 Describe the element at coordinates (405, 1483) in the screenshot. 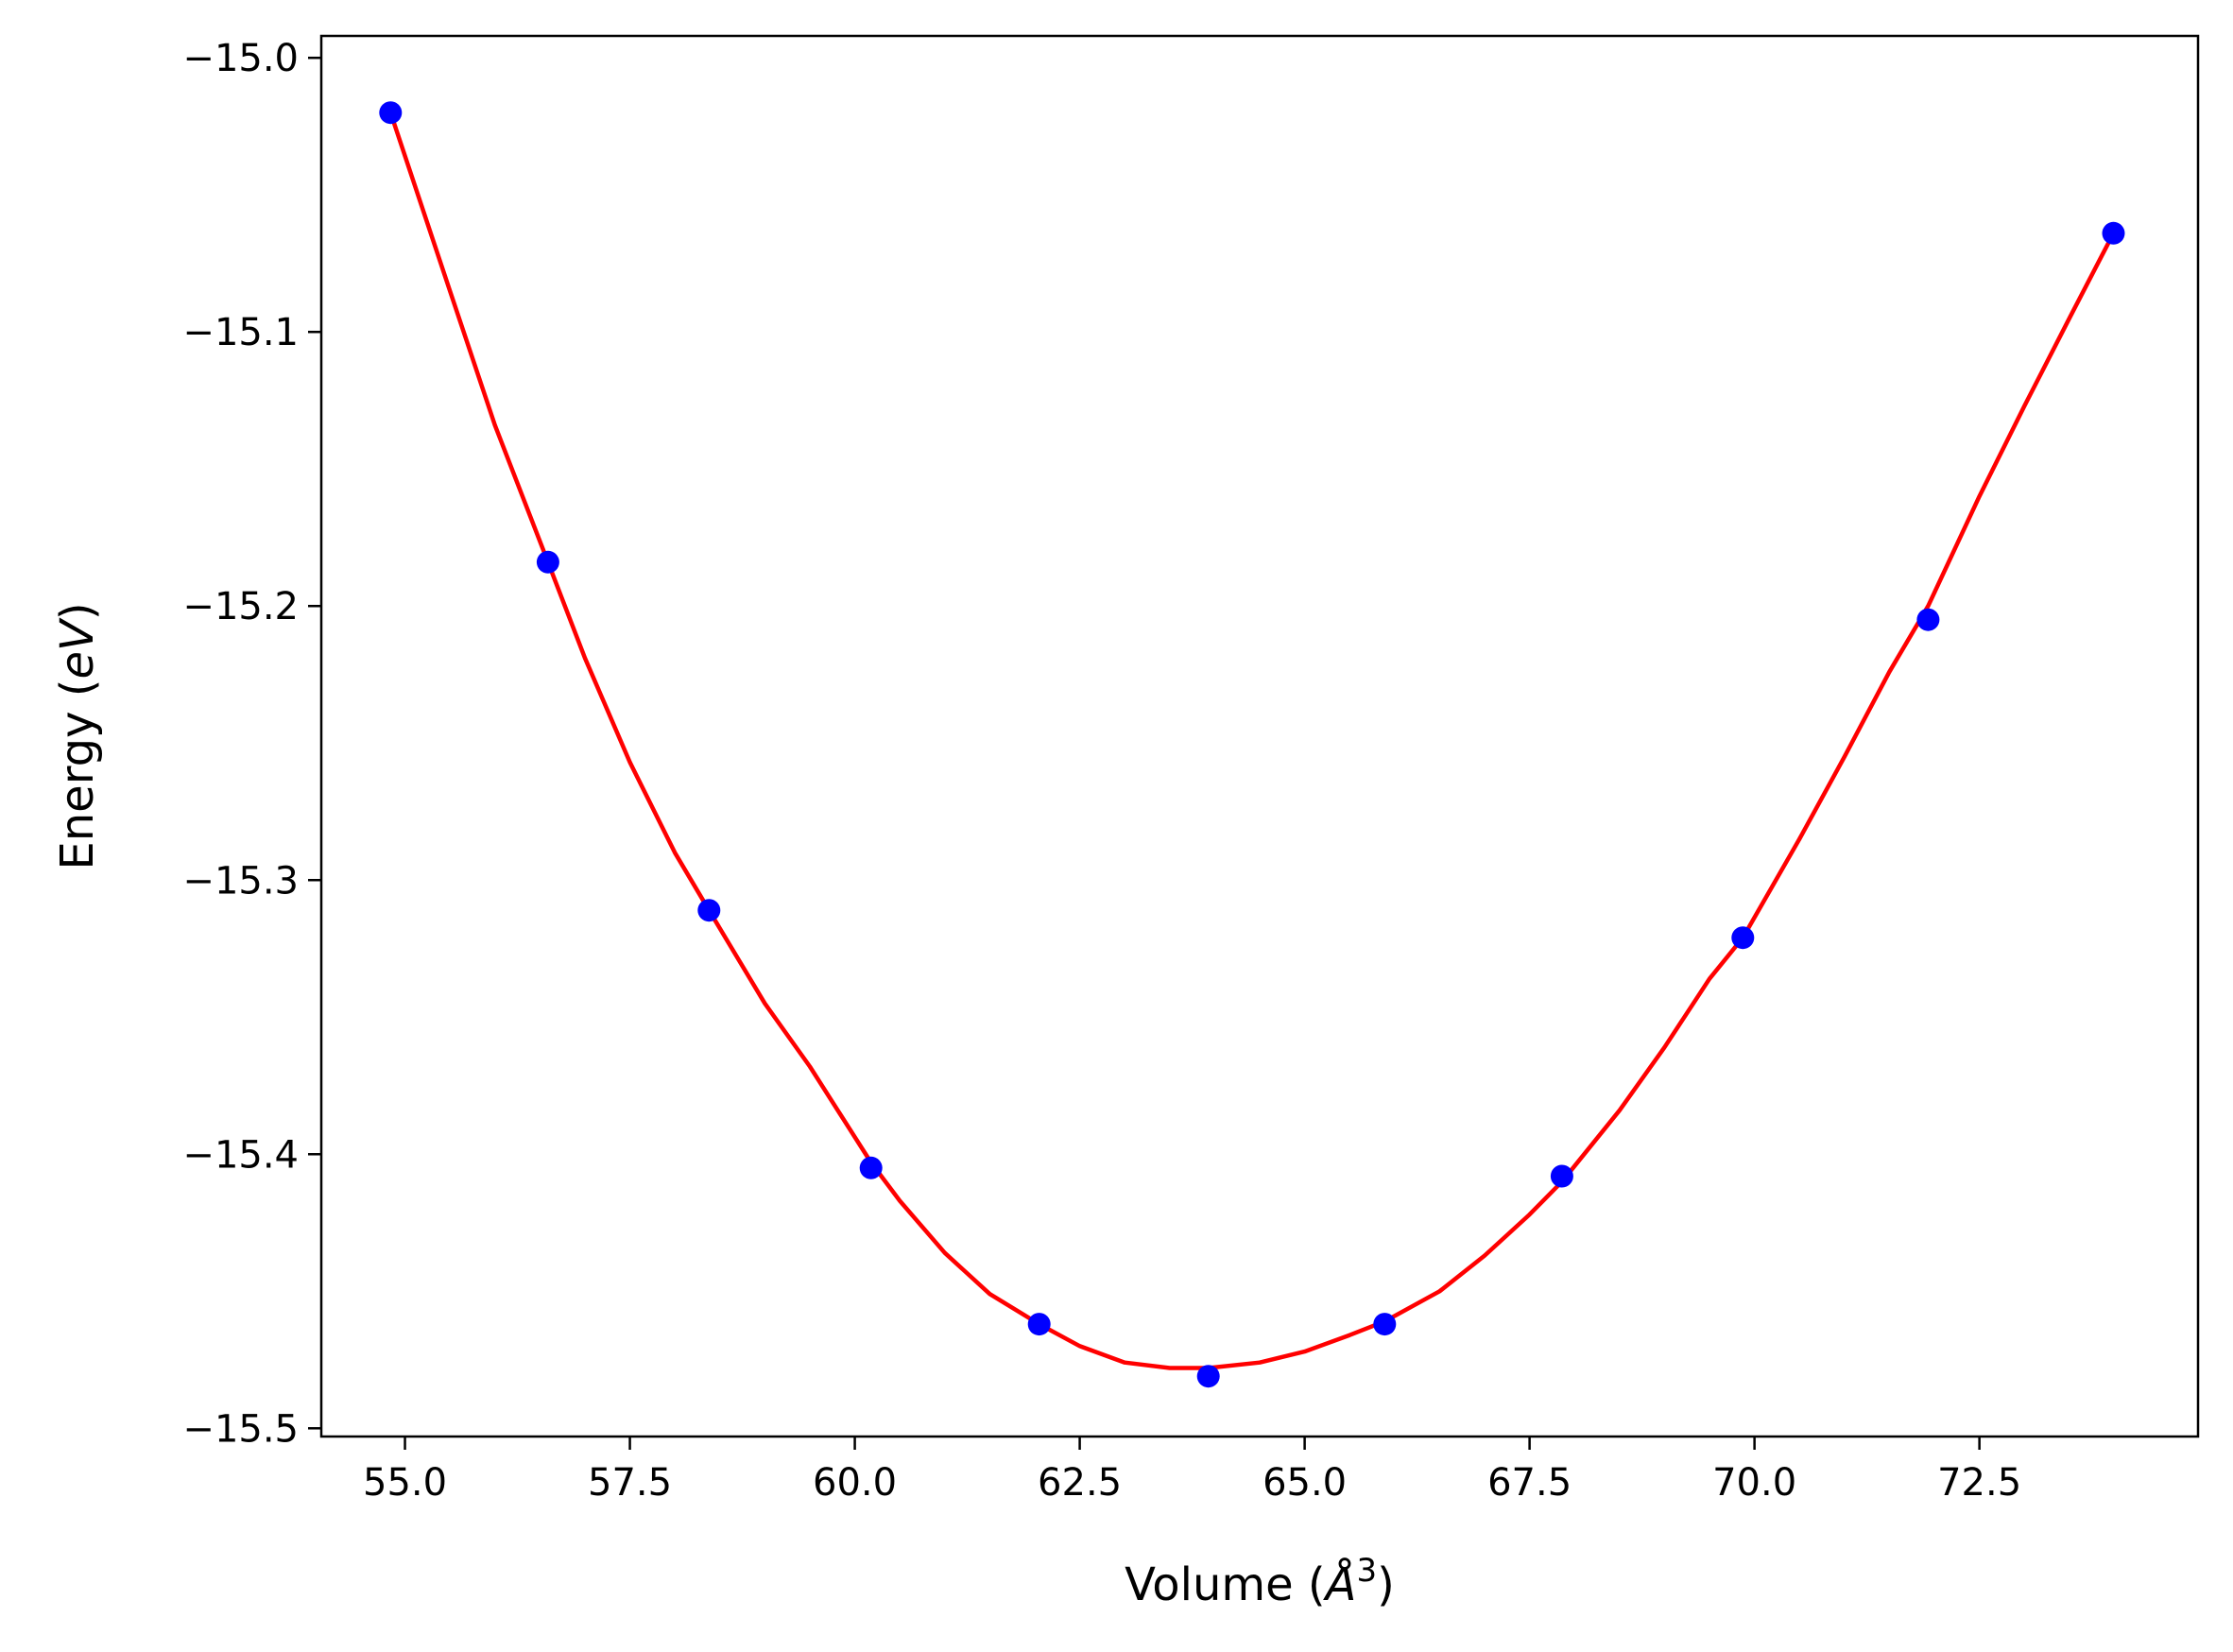

I see `x-tick-label: 55.0` at that location.